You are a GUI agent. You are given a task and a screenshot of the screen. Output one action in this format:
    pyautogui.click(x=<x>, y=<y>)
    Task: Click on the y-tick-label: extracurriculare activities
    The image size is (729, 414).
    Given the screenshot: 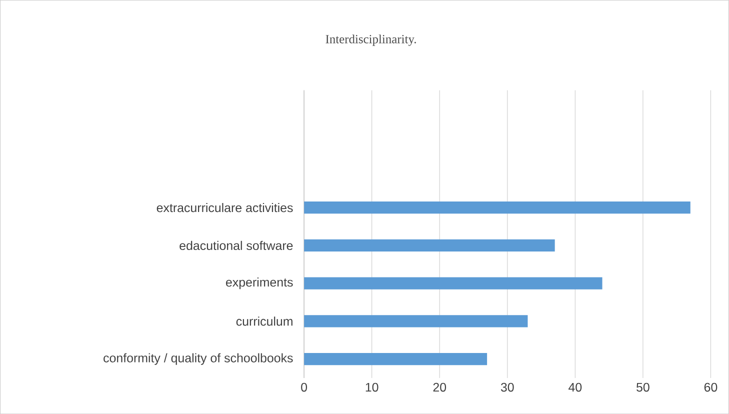 What is the action you would take?
    pyautogui.click(x=224, y=207)
    